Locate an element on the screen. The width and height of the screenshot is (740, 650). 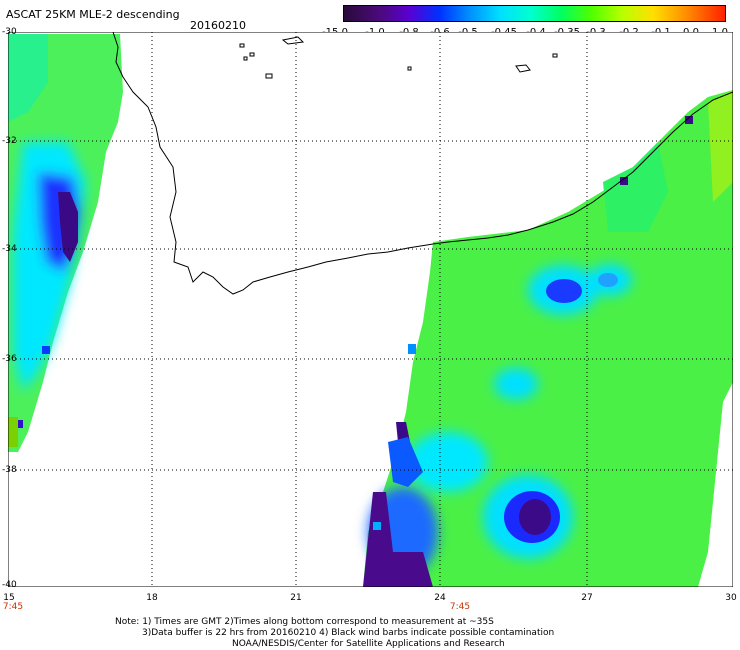
product-date: 20160210 is located at coordinates (218, 25).